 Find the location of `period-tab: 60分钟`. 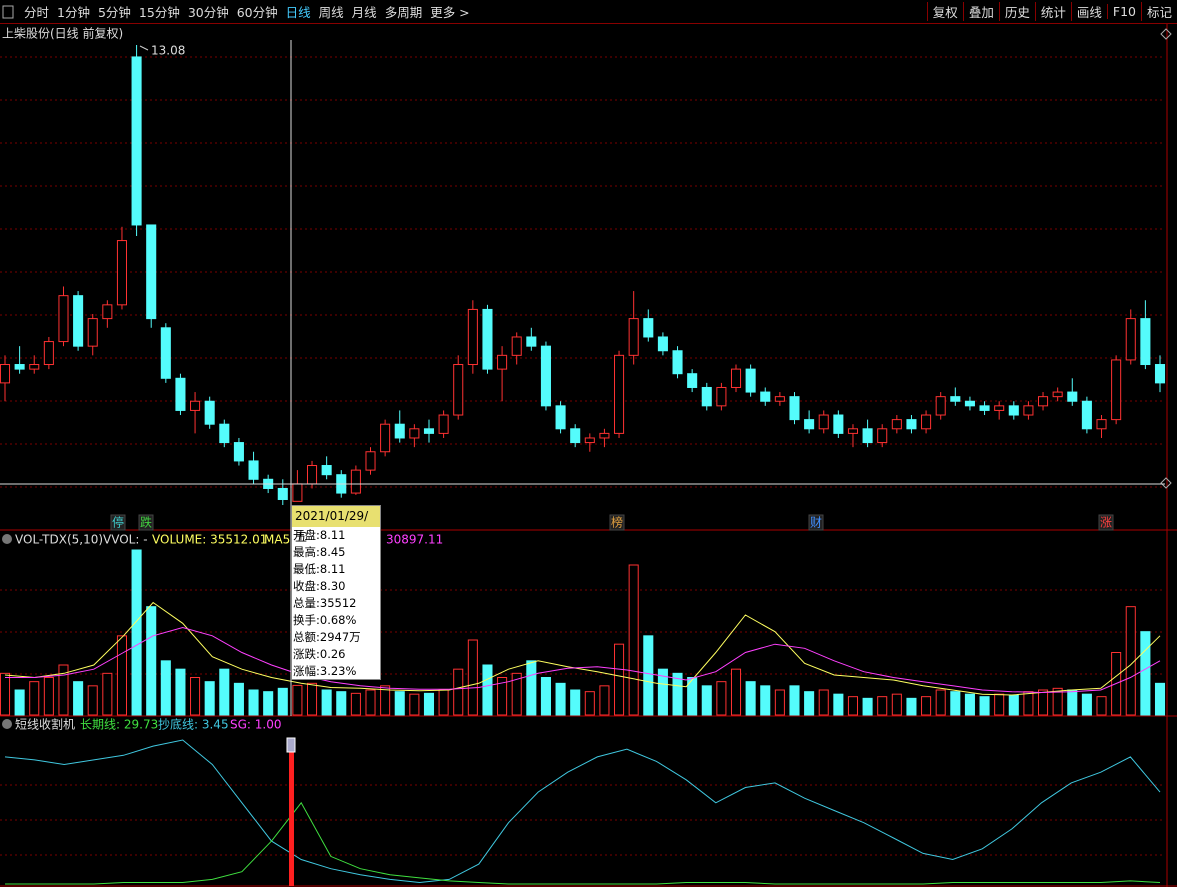

period-tab: 60分钟 is located at coordinates (257, 12).